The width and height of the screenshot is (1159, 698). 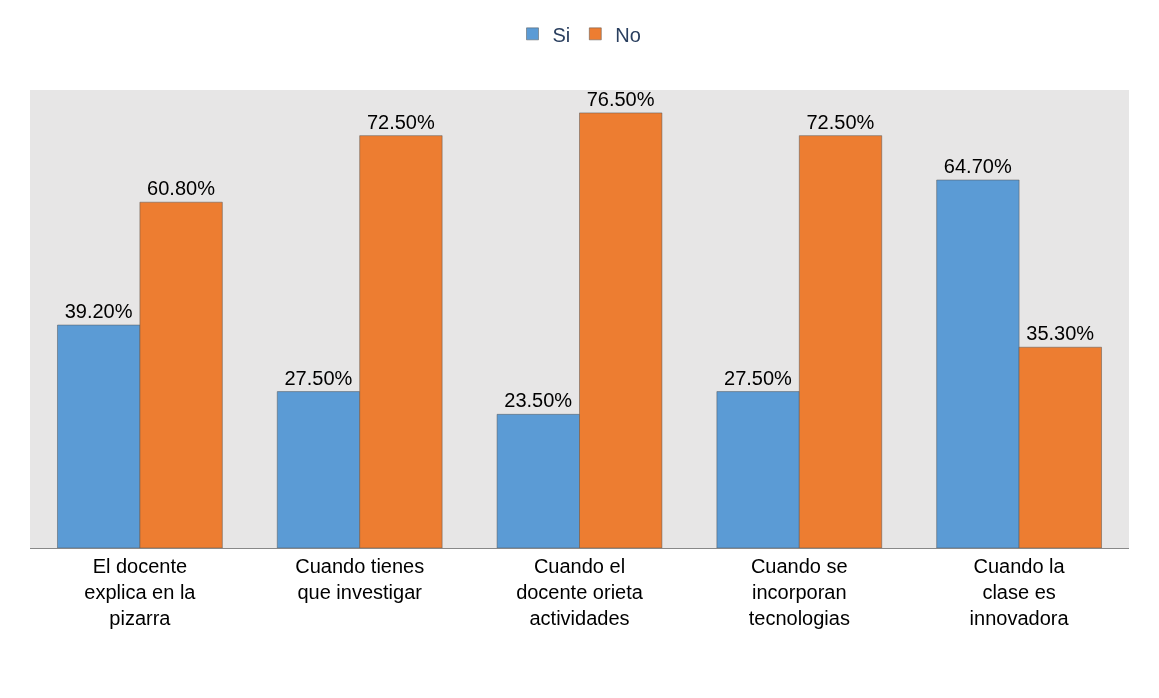 I want to click on legend-label: Si, so click(x=561, y=34).